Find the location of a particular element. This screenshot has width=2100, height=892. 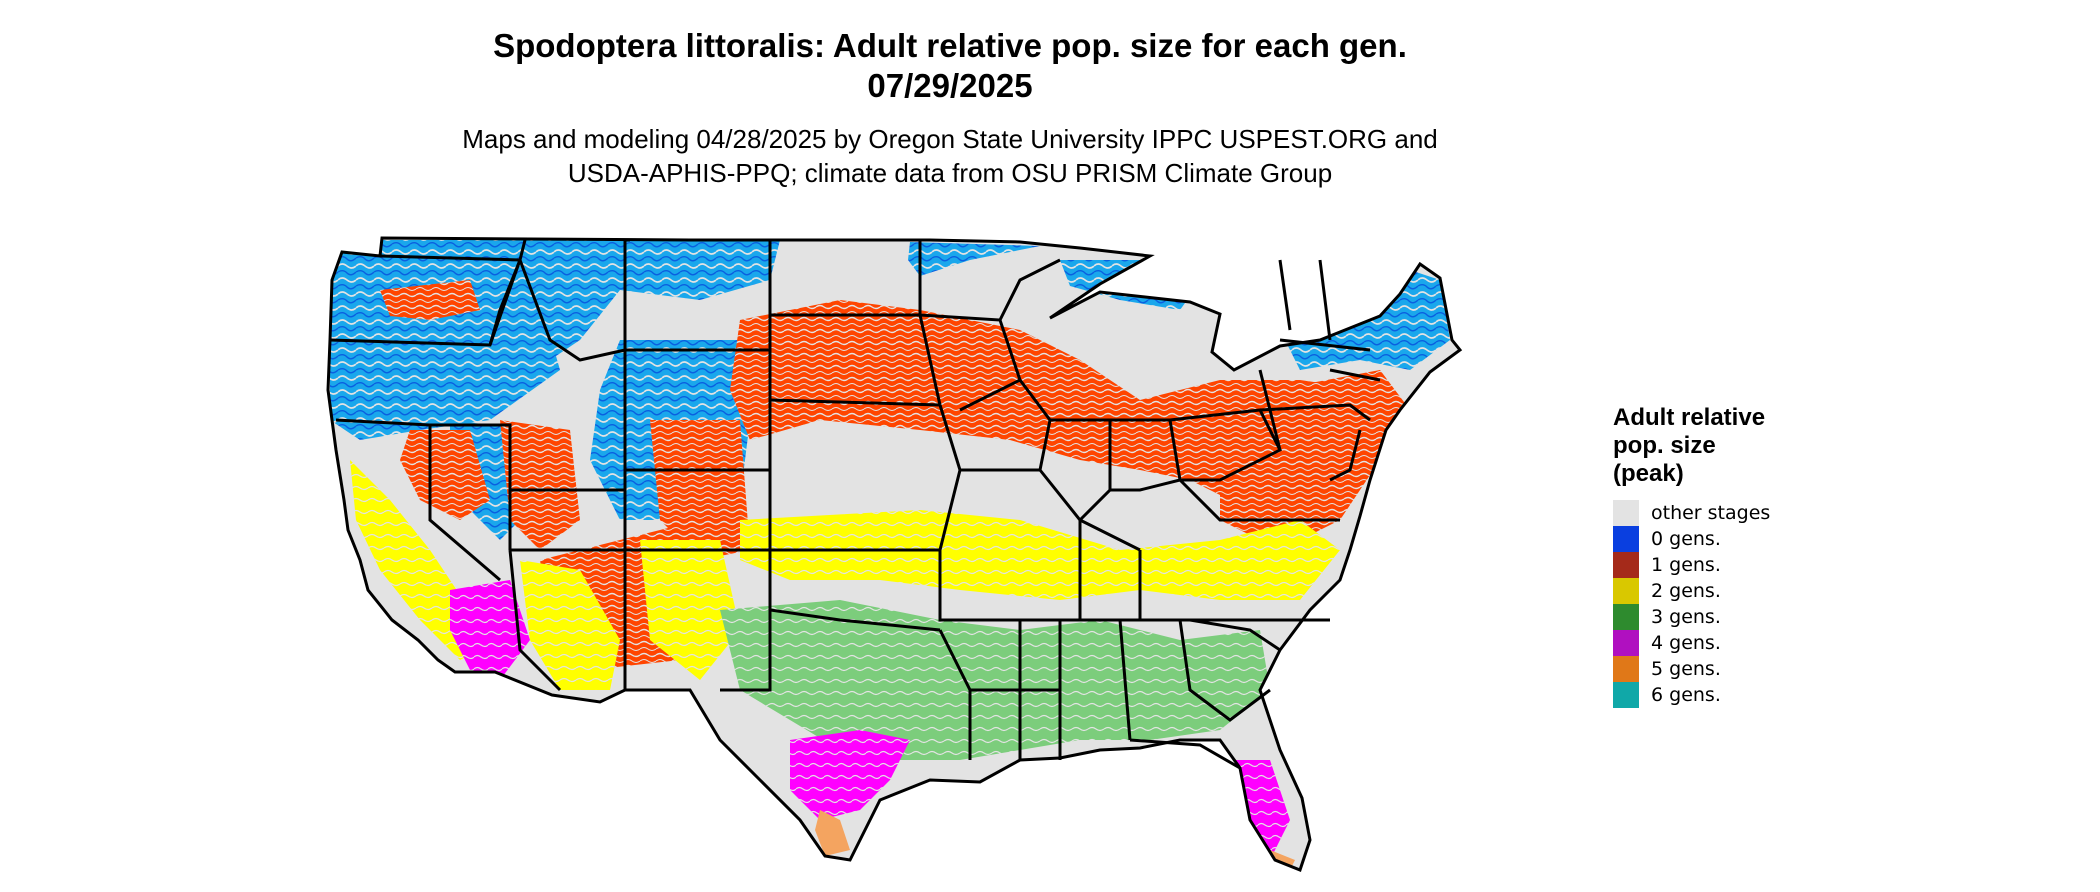

zone-1-gens-great-plains is located at coordinates (1055, 410).